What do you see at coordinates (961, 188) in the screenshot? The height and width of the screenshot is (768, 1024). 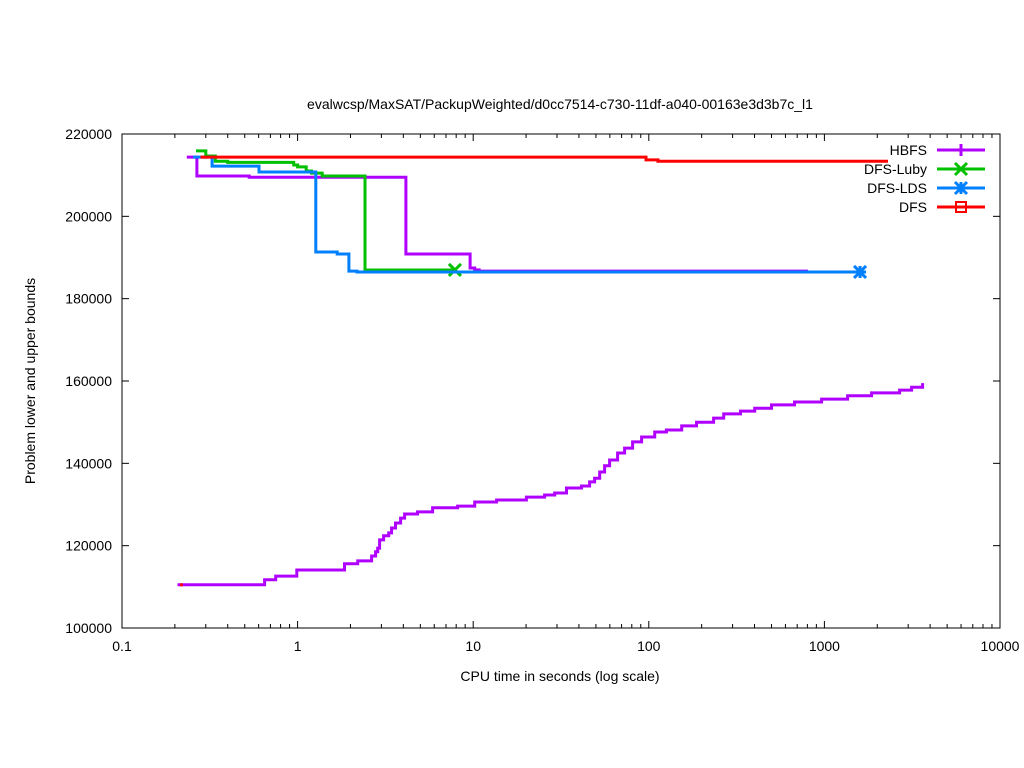 I see `legend-marker-dfs-lds` at bounding box center [961, 188].